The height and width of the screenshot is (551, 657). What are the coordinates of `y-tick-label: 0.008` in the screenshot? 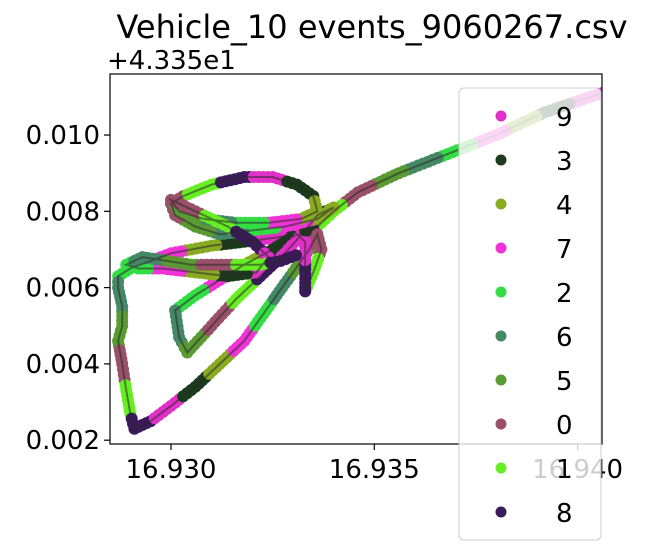 It's located at (63, 212).